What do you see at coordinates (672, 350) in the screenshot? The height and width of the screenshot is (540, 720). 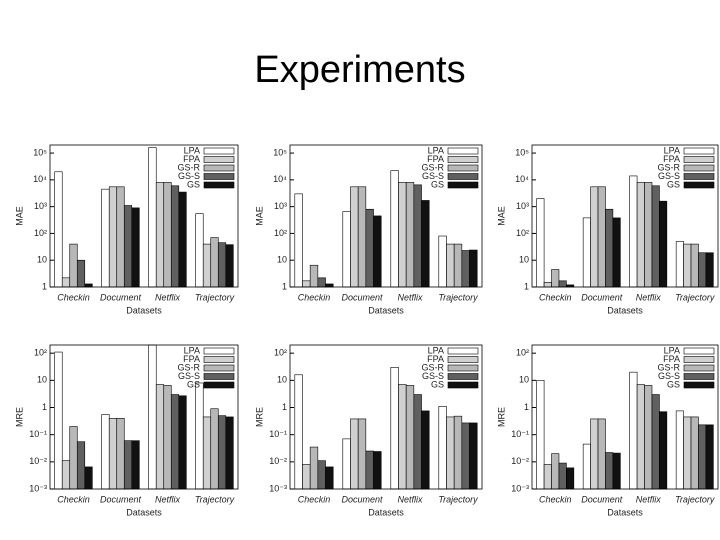 I see `legend-label: LPA` at bounding box center [672, 350].